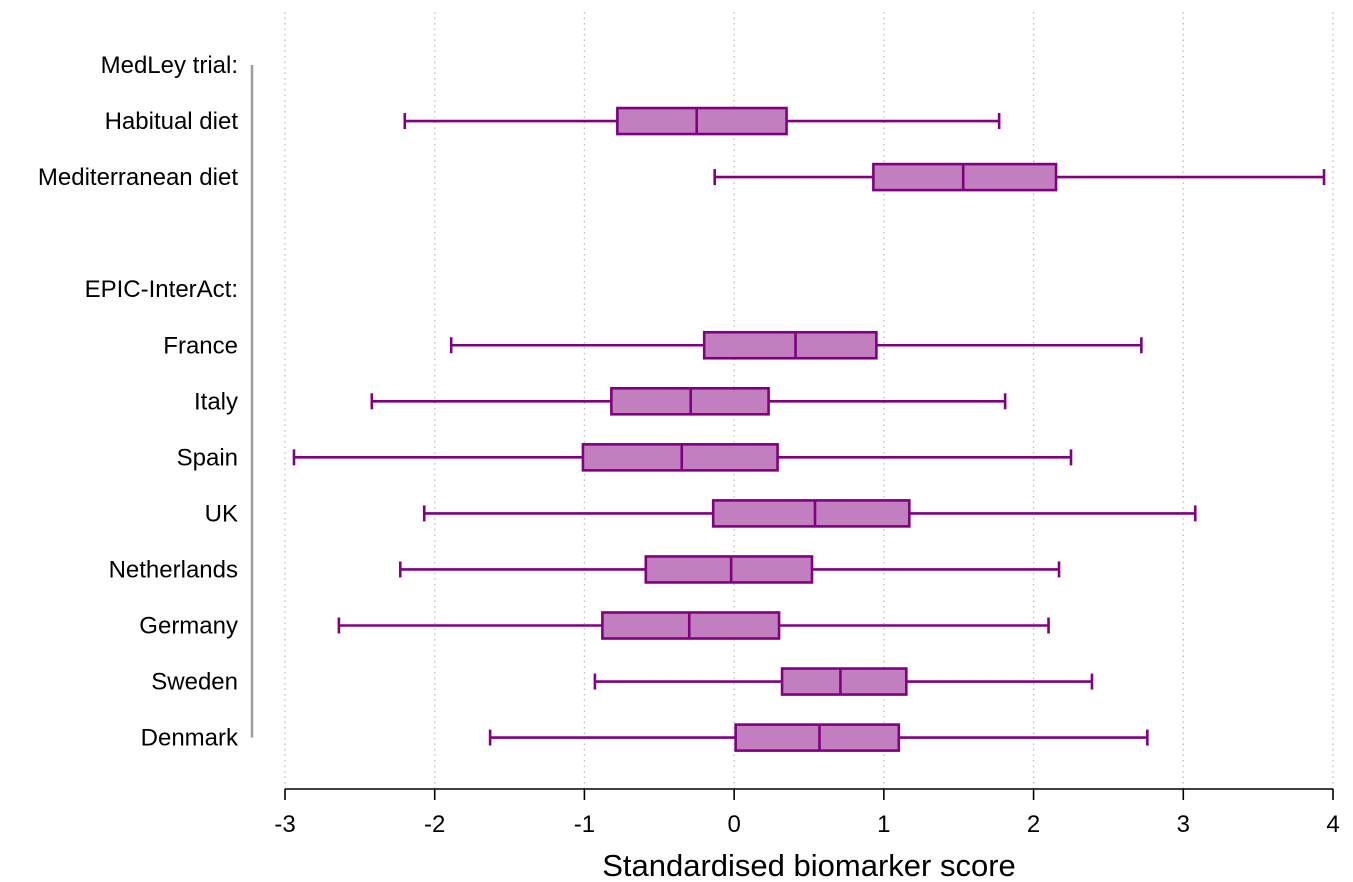  What do you see at coordinates (190, 738) in the screenshot?
I see `row-label: Denmark` at bounding box center [190, 738].